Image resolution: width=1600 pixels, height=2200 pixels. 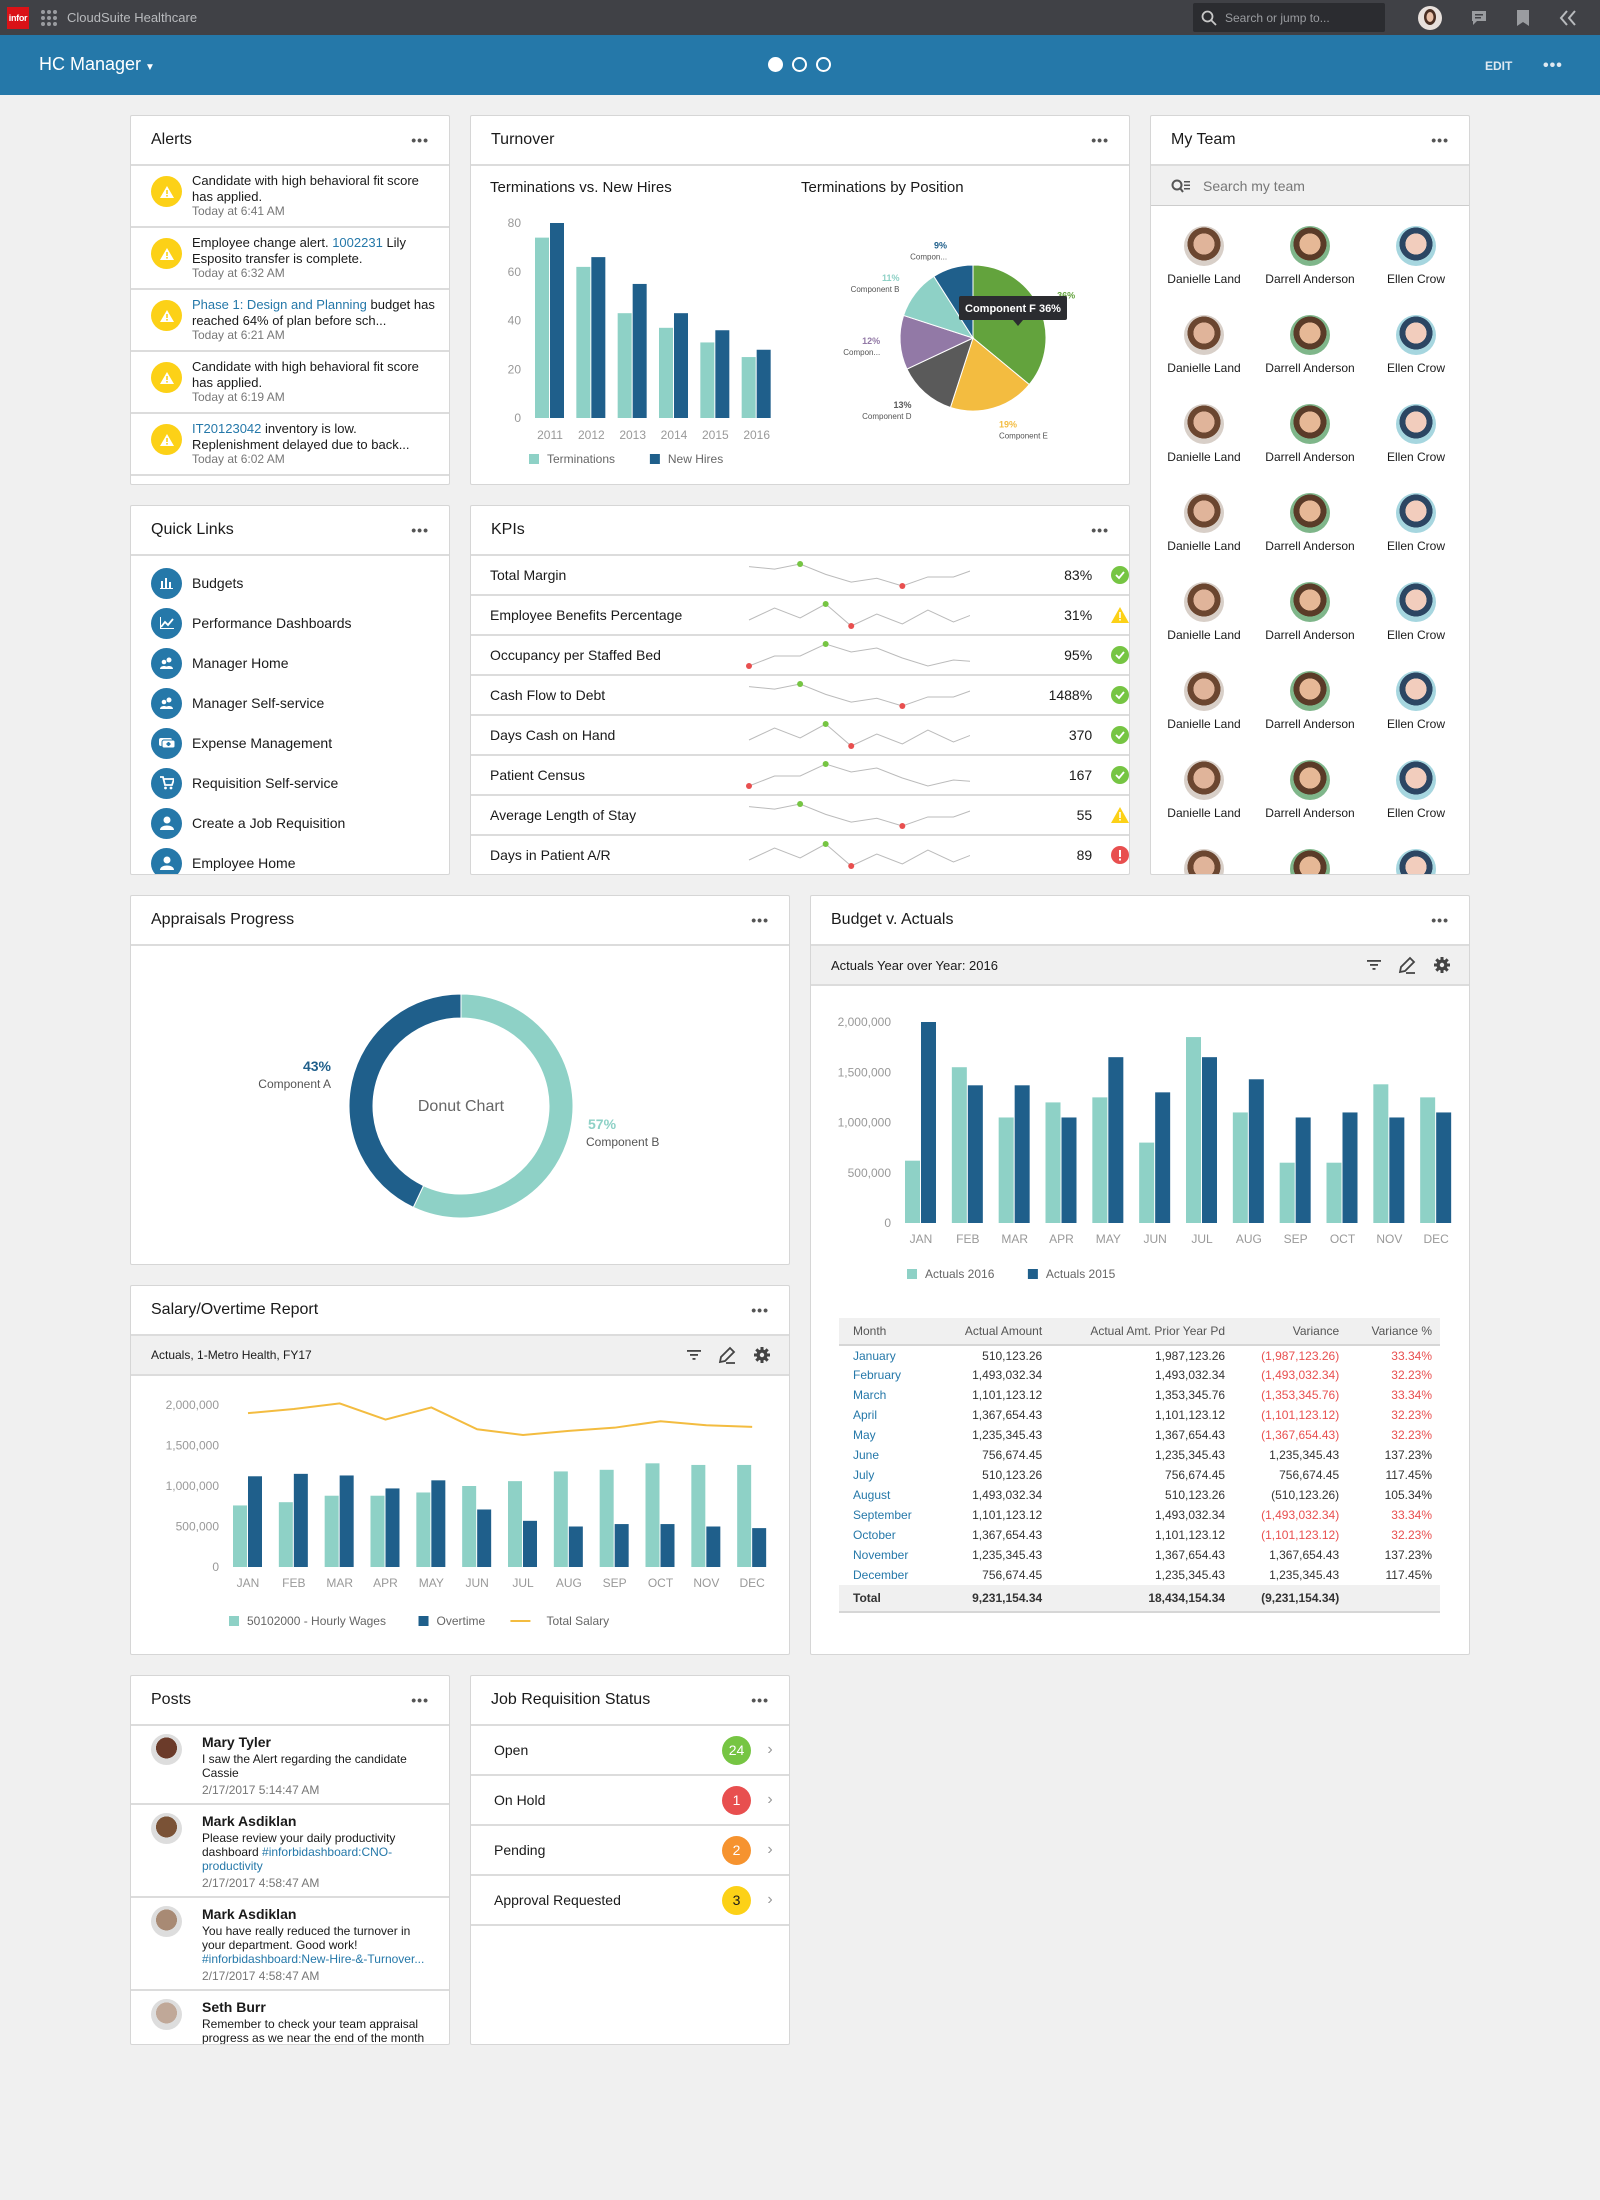 What do you see at coordinates (1290, 1332) in the screenshot?
I see `column-header: Variance` at bounding box center [1290, 1332].